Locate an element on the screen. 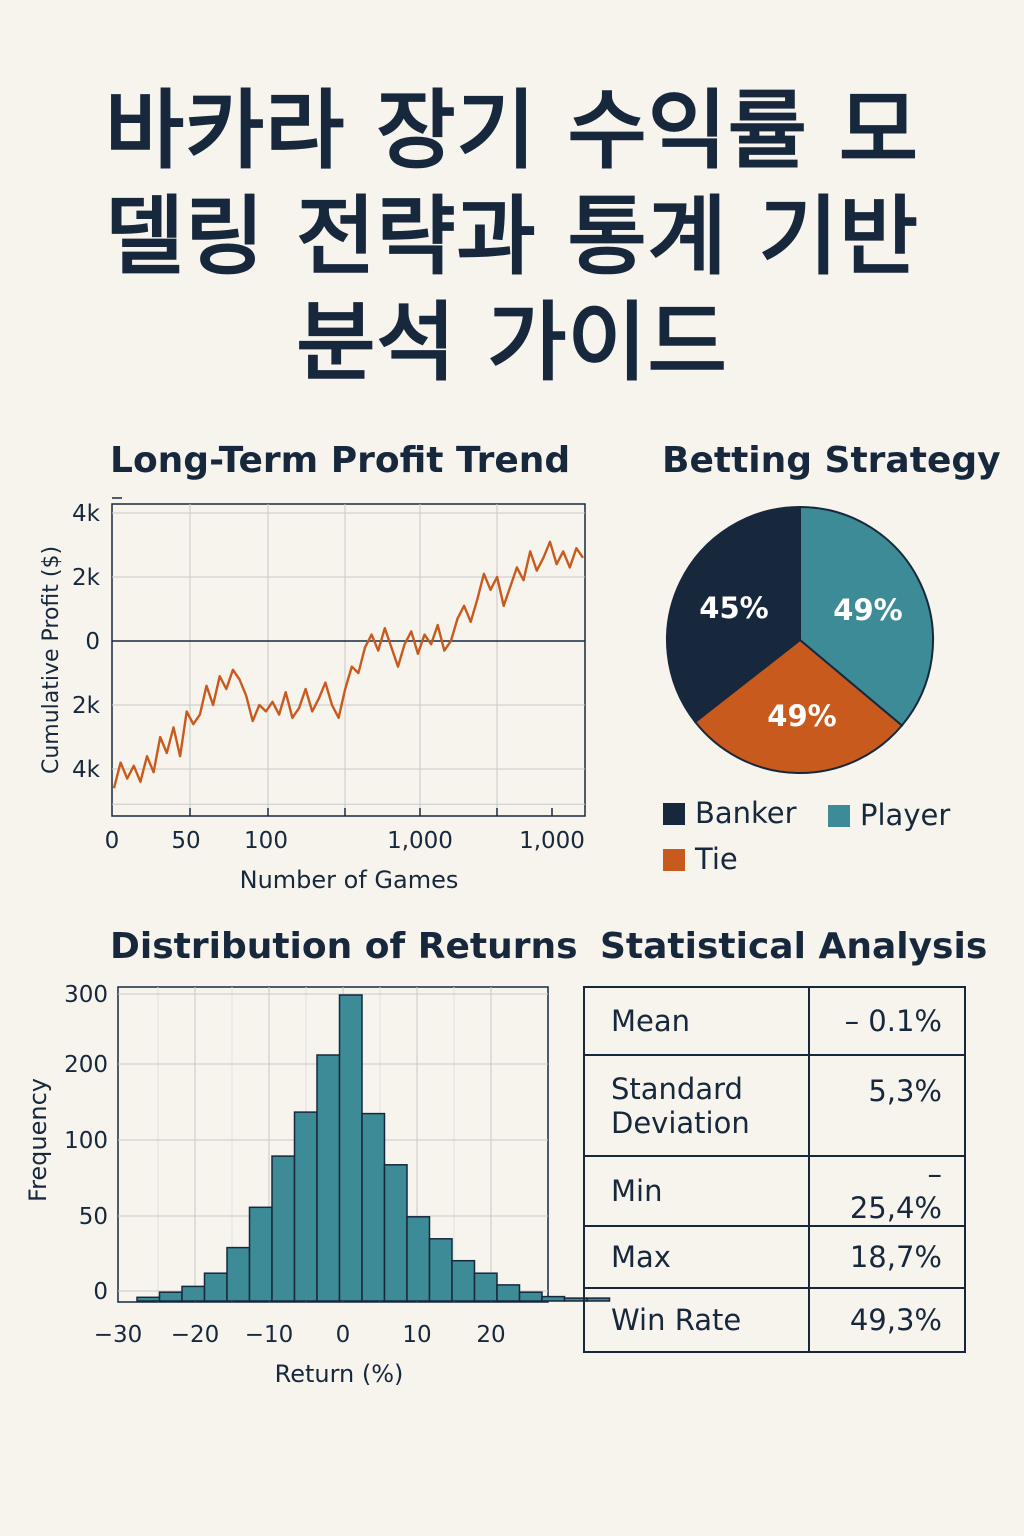 The height and width of the screenshot is (1536, 1024). stats-label: Win Rate is located at coordinates (696, 1320).